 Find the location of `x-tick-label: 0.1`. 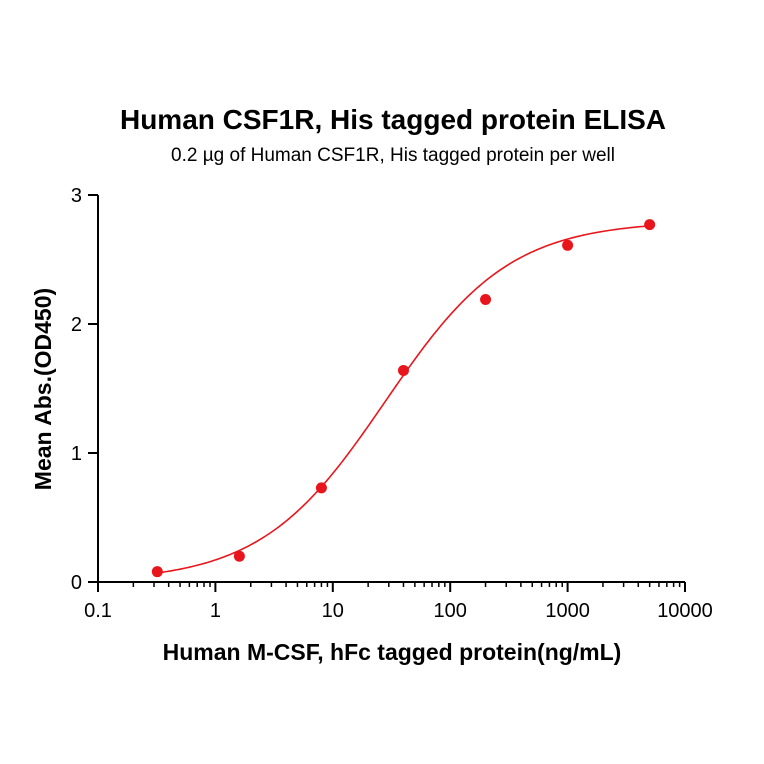

x-tick-label: 0.1 is located at coordinates (98, 611).